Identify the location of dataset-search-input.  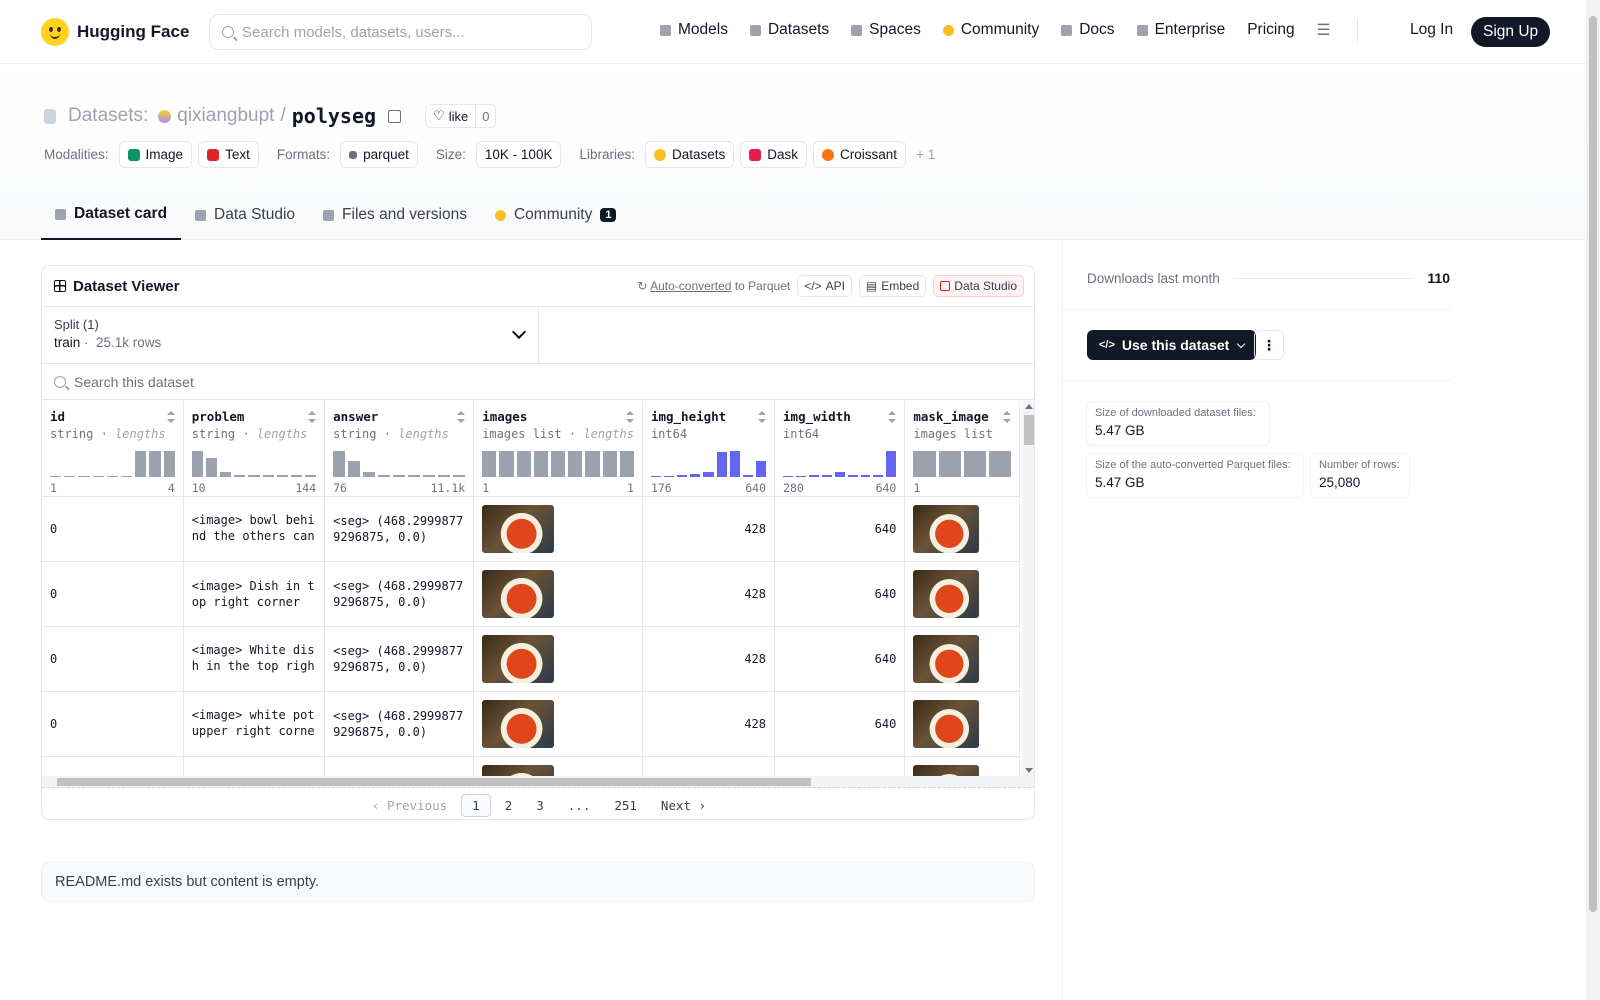
(324, 381).